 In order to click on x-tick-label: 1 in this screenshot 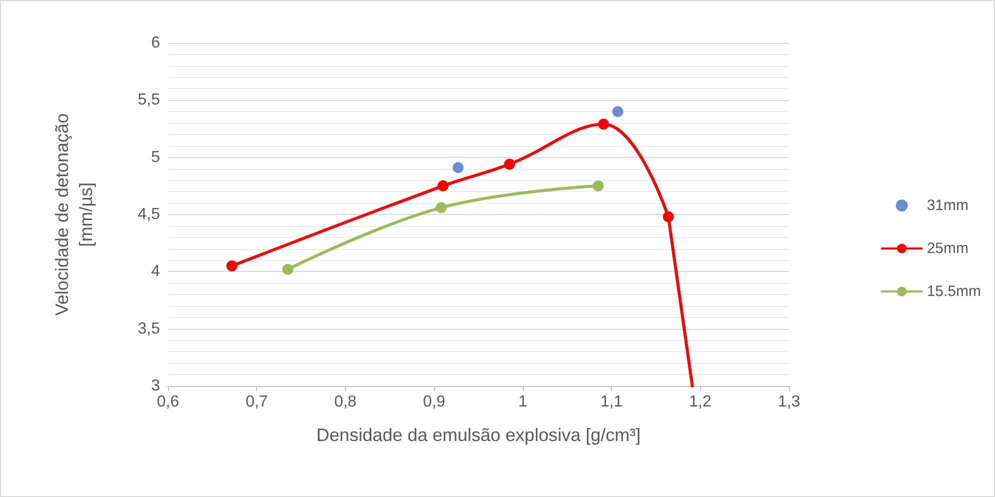, I will do `click(523, 402)`.